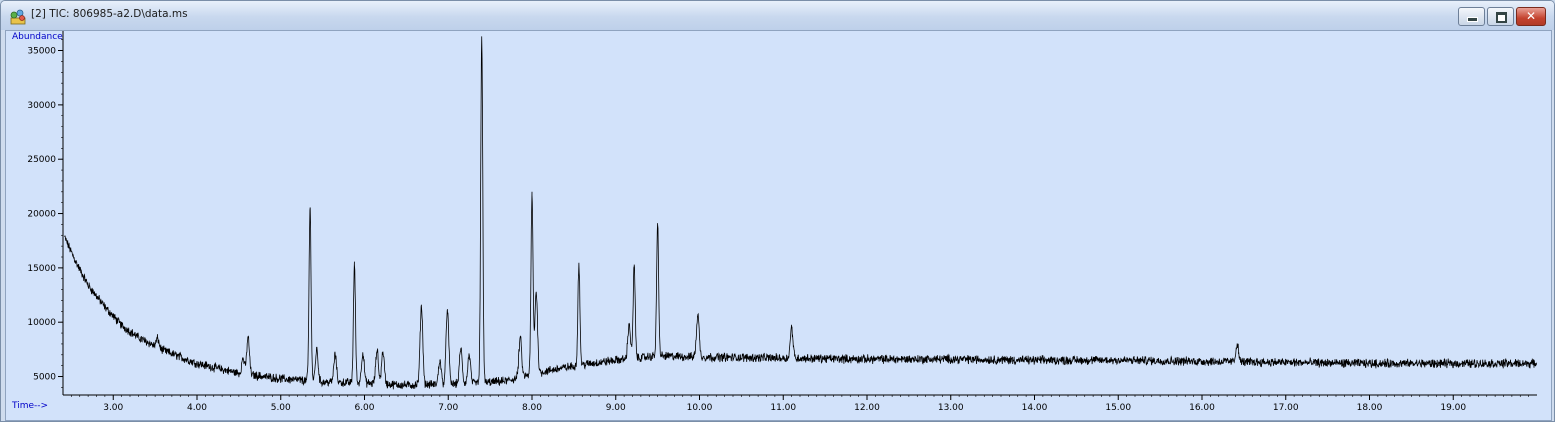  What do you see at coordinates (30, 406) in the screenshot?
I see `x-axis-label: Time-->` at bounding box center [30, 406].